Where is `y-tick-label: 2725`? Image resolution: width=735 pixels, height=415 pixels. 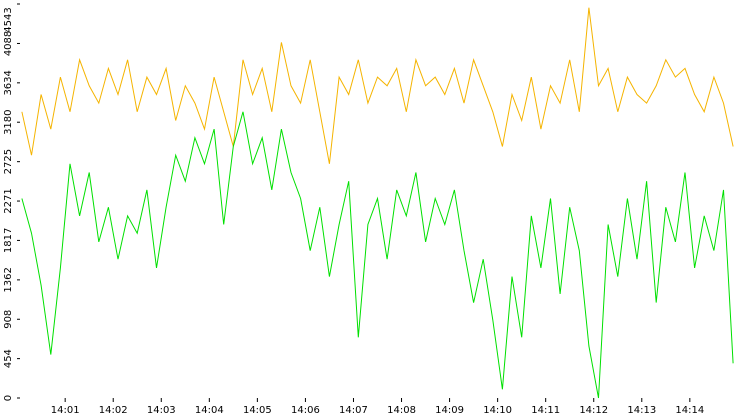 y-tick-label: 2725 is located at coordinates (8, 161).